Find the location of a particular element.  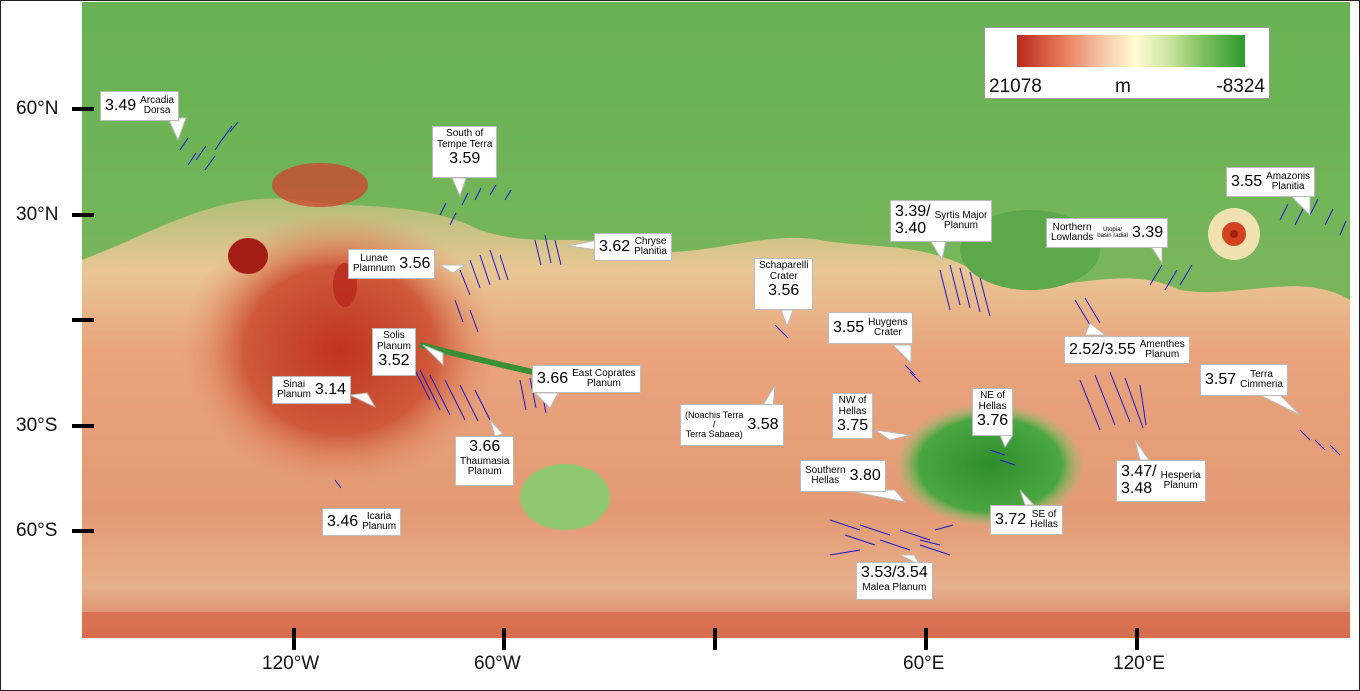

tick-60W is located at coordinates (504, 639).